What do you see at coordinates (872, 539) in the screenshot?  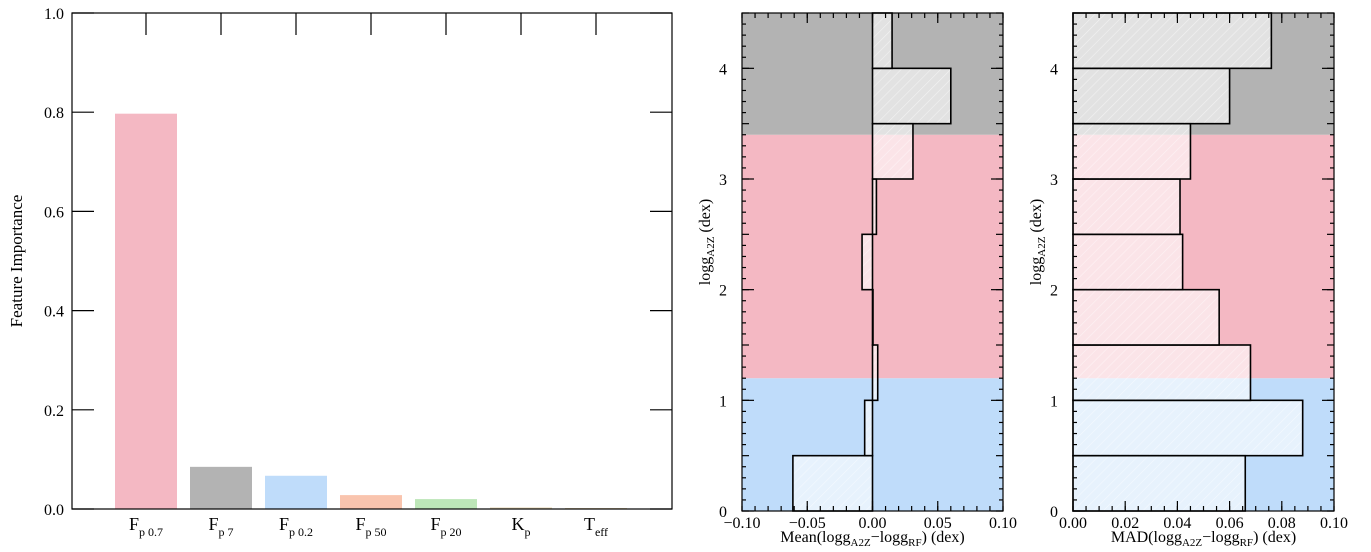 I see `x-axis-label: Mean(loggA2Z−loggRF) (dex)` at bounding box center [872, 539].